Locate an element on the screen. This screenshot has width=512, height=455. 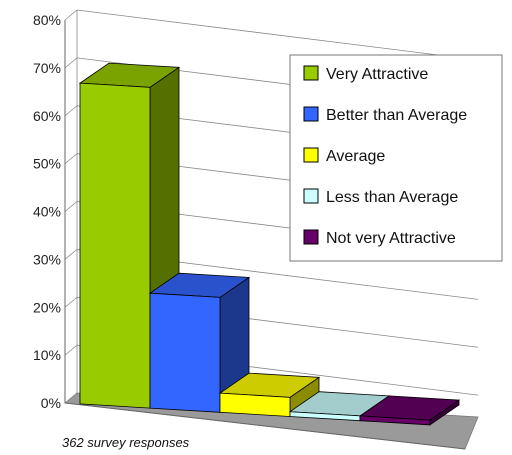
legend-item: Better than Average is located at coordinates (385, 115).